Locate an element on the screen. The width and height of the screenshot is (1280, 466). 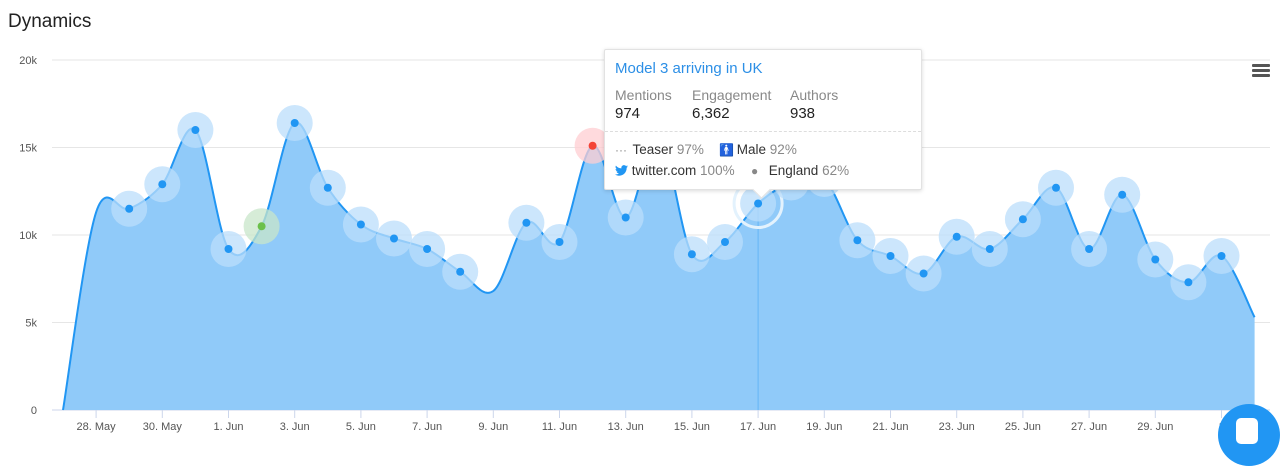
x-tick-label: 13. Jun is located at coordinates (626, 427).